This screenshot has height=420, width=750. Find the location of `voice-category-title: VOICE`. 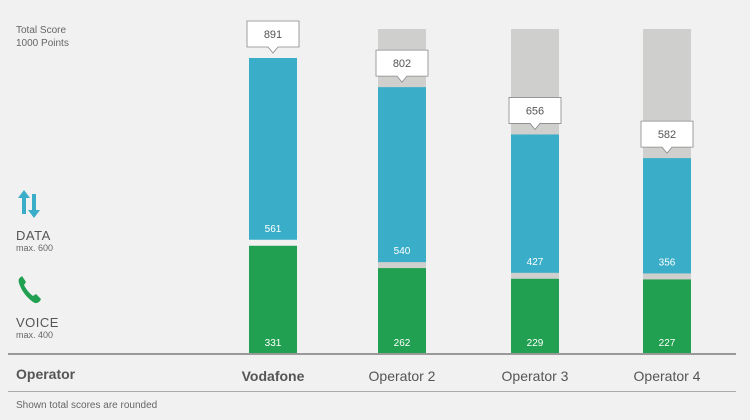

voice-category-title: VOICE is located at coordinates (37, 322).